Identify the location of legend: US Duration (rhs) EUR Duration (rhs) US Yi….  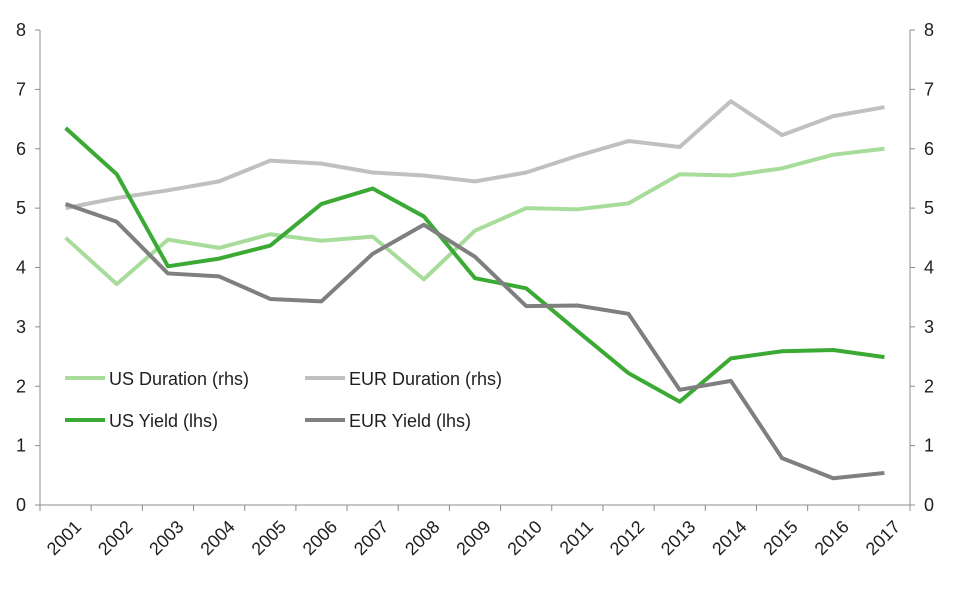
(283, 400).